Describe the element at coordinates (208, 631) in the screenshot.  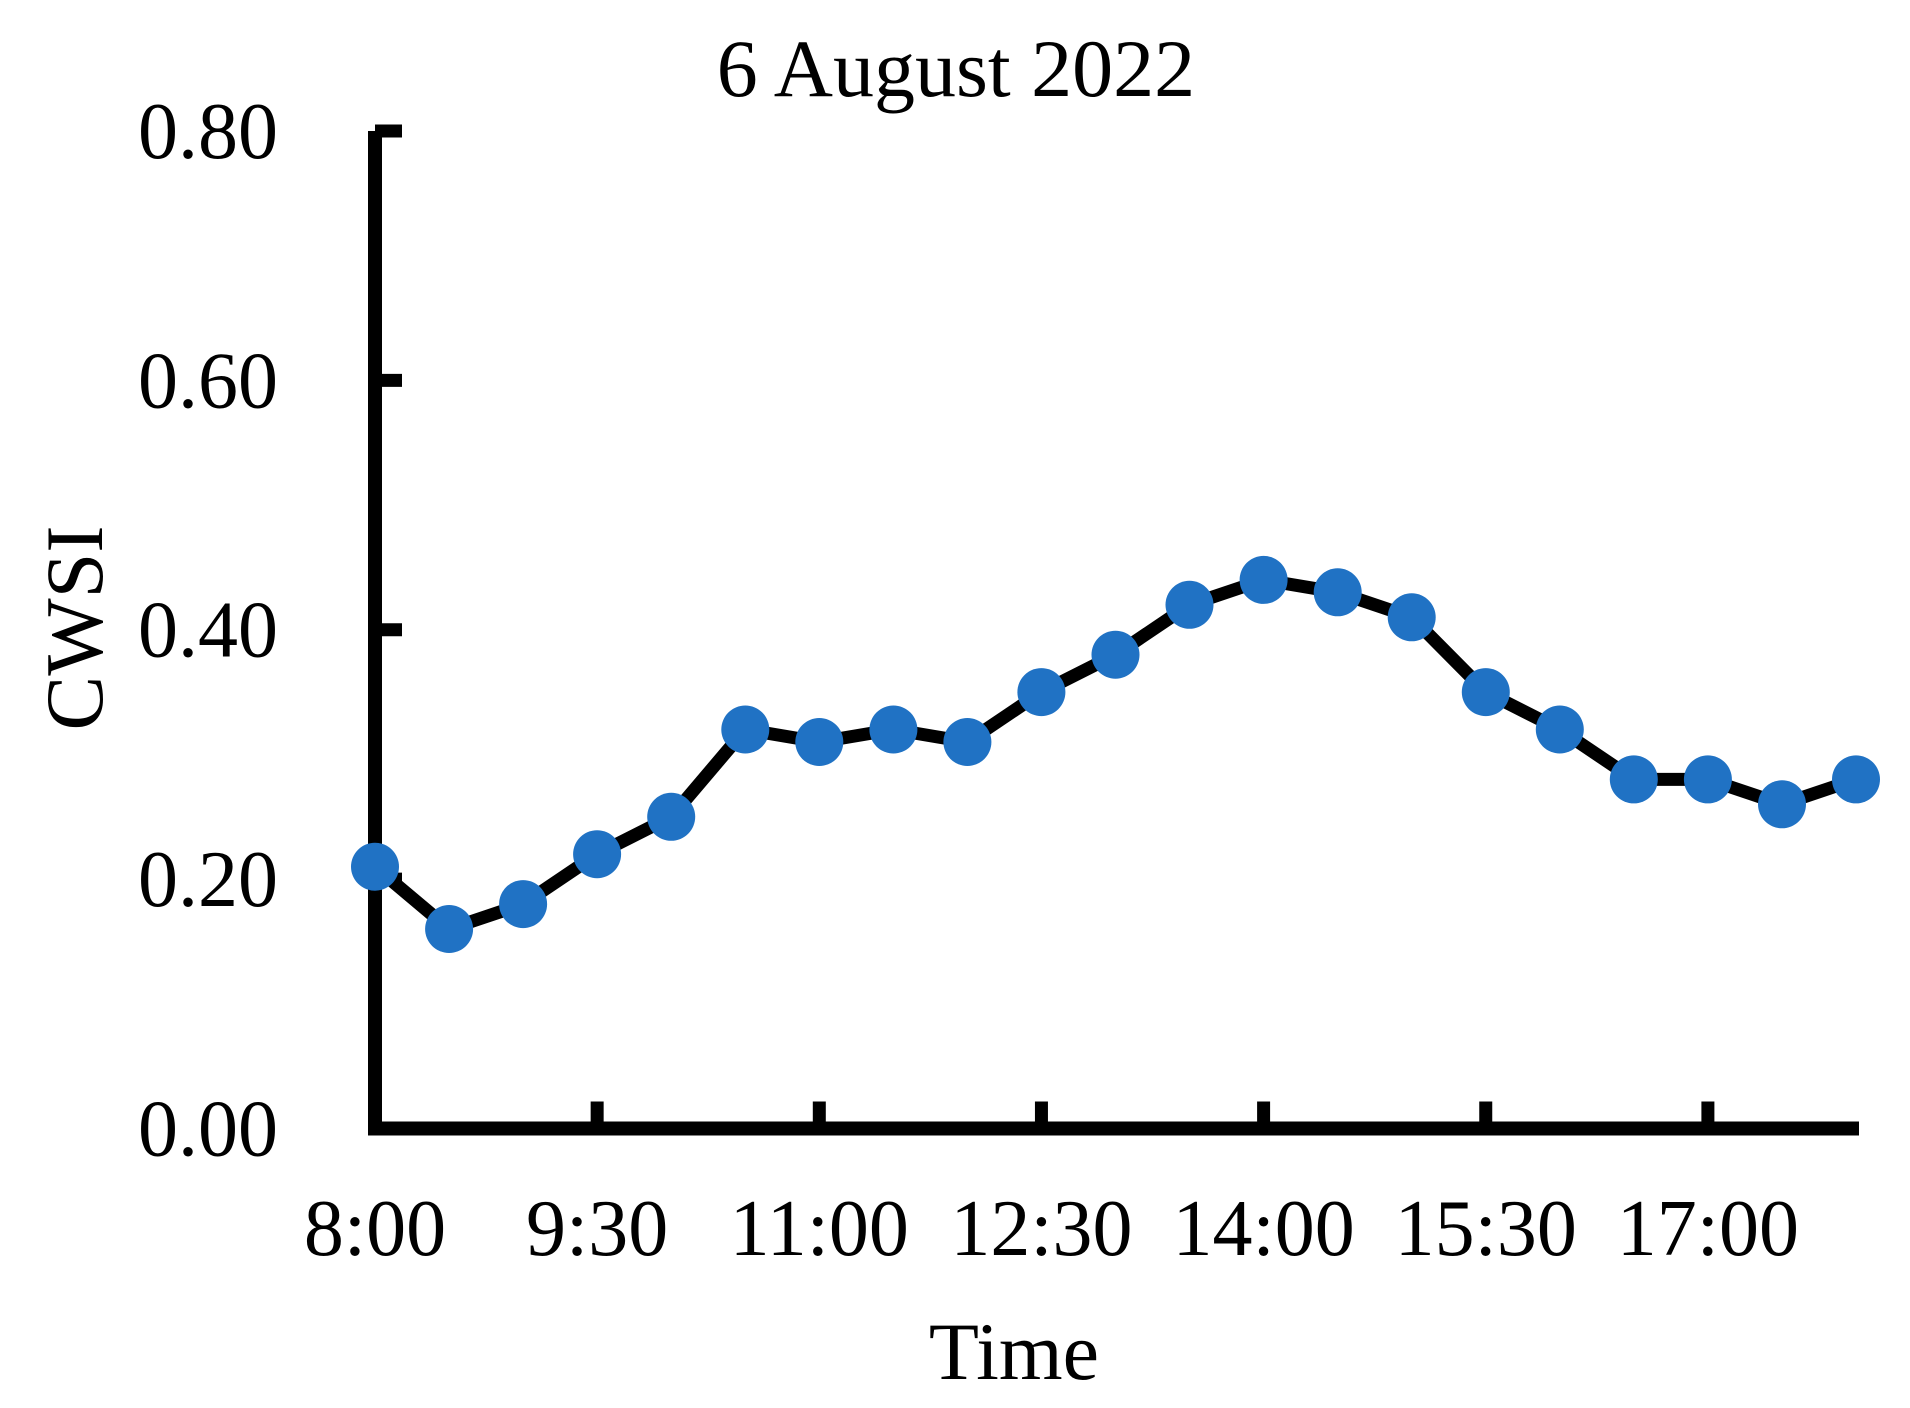
I see `y-tick-label: 0.40` at that location.